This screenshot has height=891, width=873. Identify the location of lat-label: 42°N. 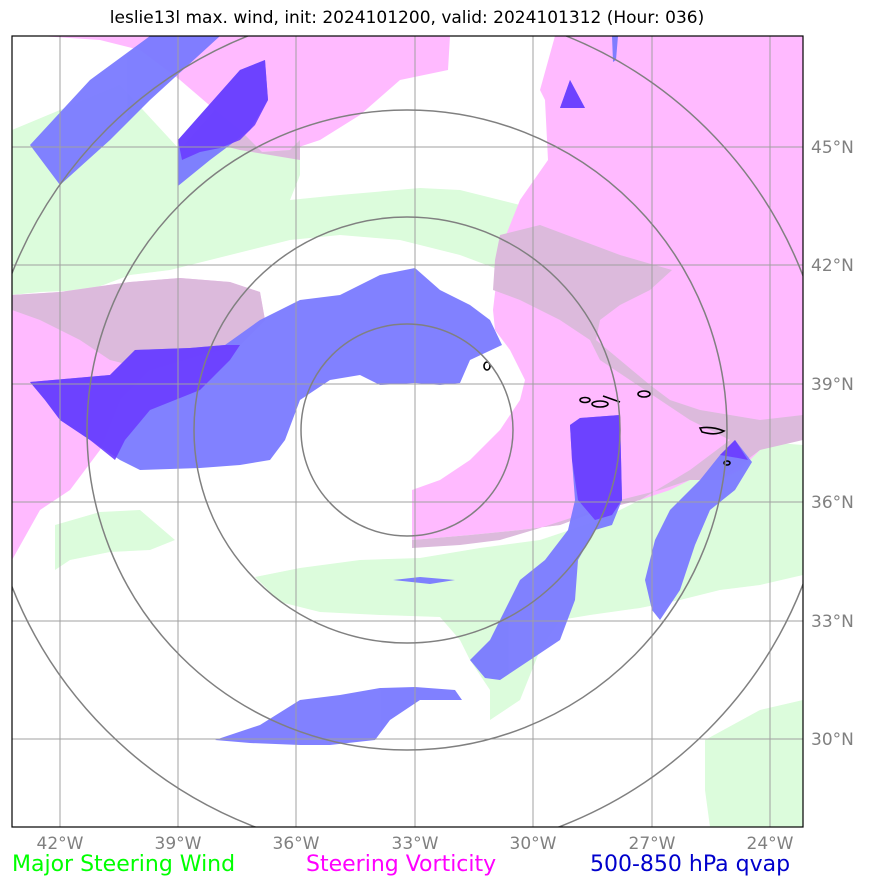
(832, 266).